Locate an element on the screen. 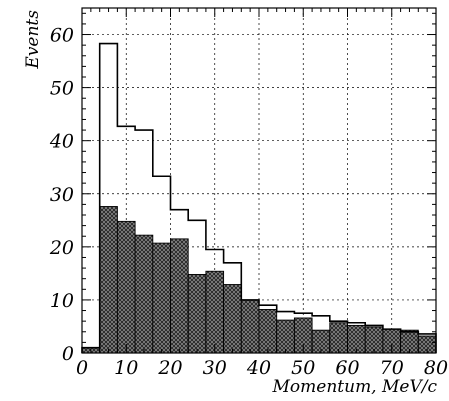 Image resolution: width=449 pixels, height=401 pixels. x-tick-labels: 0 10 20 30 40 50 60 70 80 is located at coordinates (262, 368).